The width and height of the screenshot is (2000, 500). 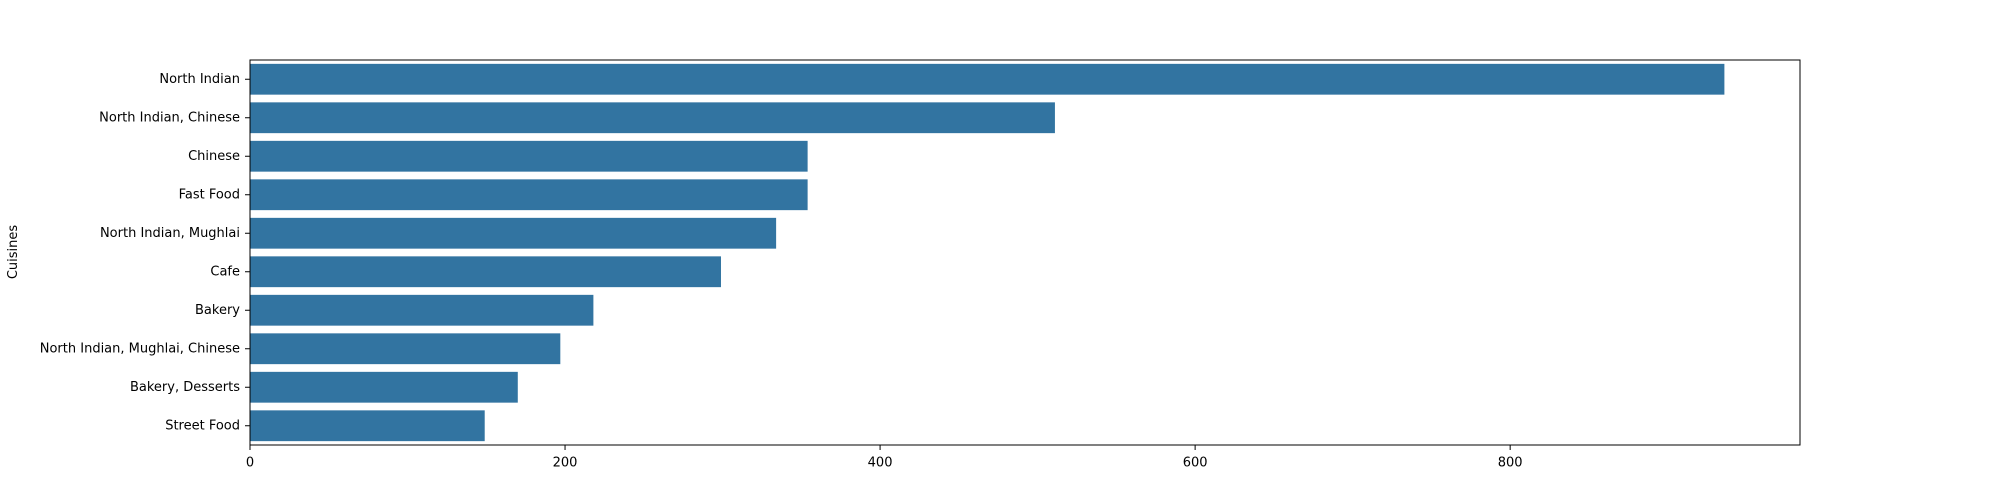 I want to click on y-tick-label: Chinese, so click(x=214, y=156).